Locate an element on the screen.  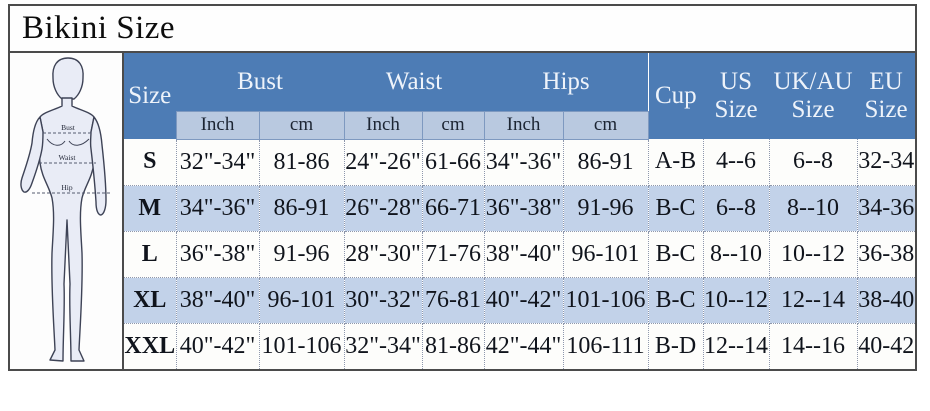
eu-size-cell: 38-40 is located at coordinates (886, 300).